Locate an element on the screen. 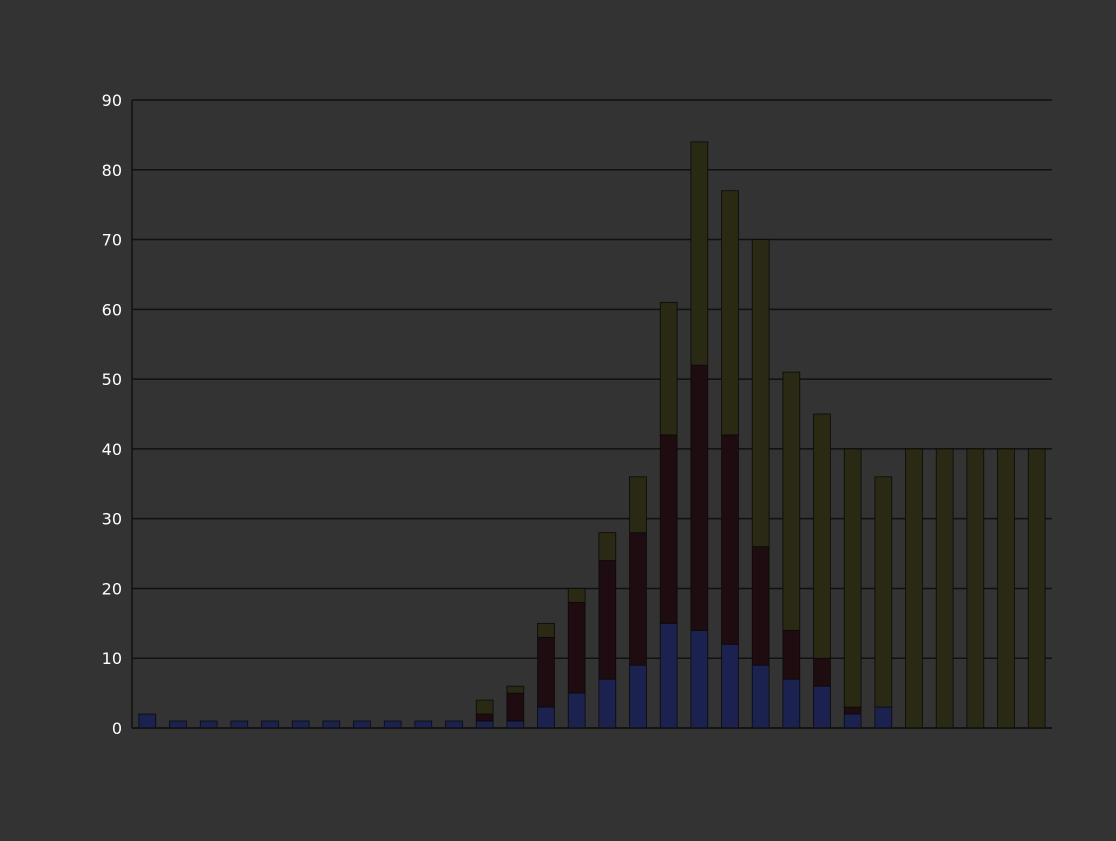  y-tick-label: 60 is located at coordinates (112, 309).